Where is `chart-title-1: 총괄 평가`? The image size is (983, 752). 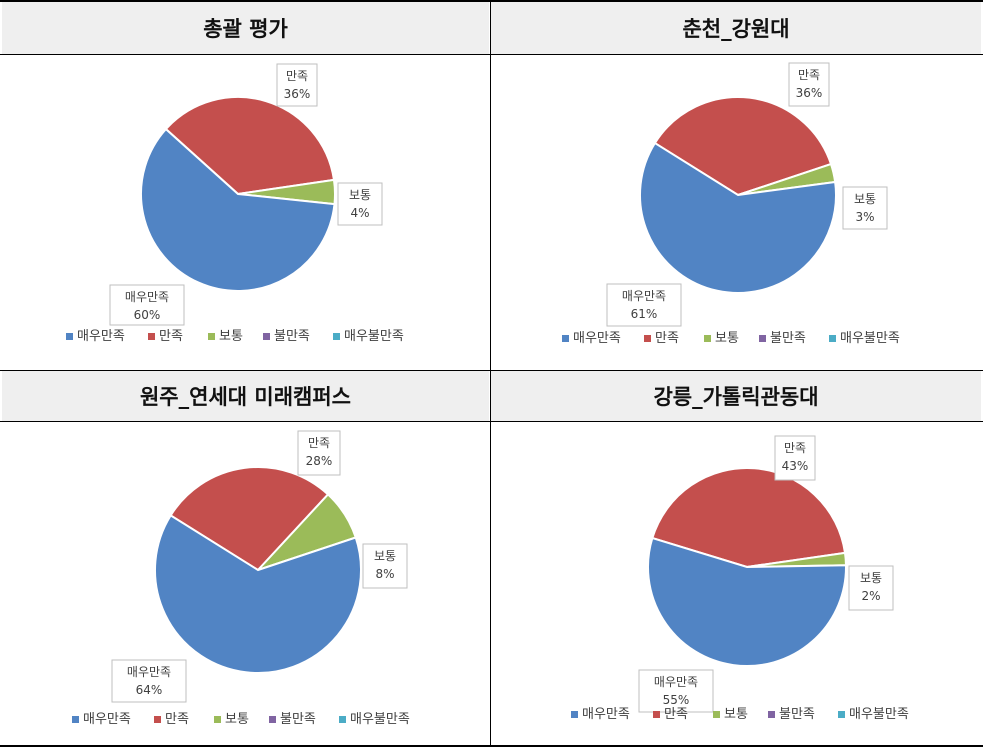
chart-title-1: 총괄 평가 is located at coordinates (245, 28).